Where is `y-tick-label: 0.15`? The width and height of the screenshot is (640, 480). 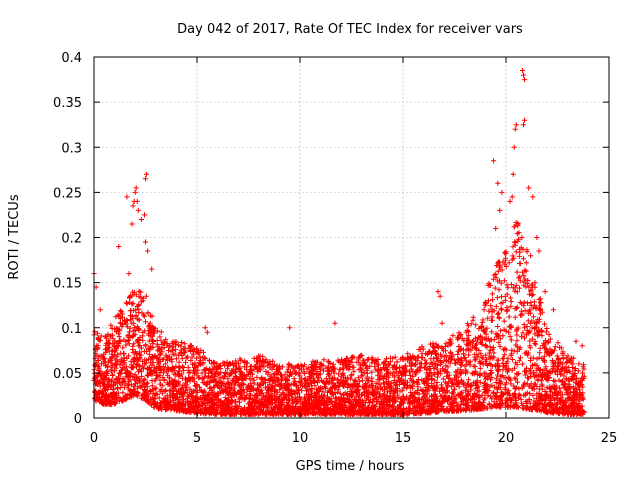 y-tick-label: 0.15 is located at coordinates (67, 284).